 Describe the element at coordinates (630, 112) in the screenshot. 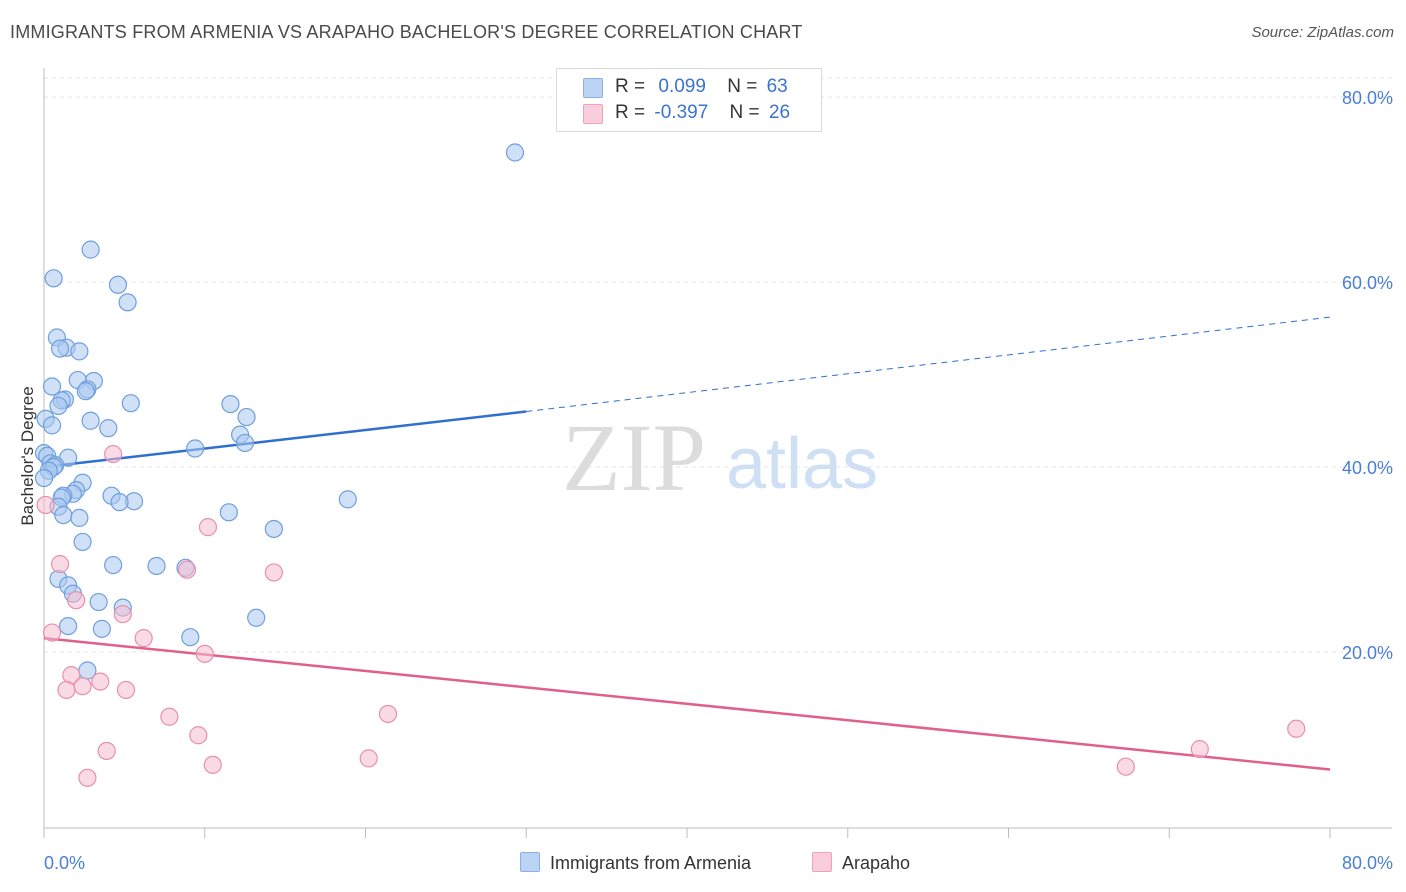

I see `legend-r-label-2: R =` at that location.